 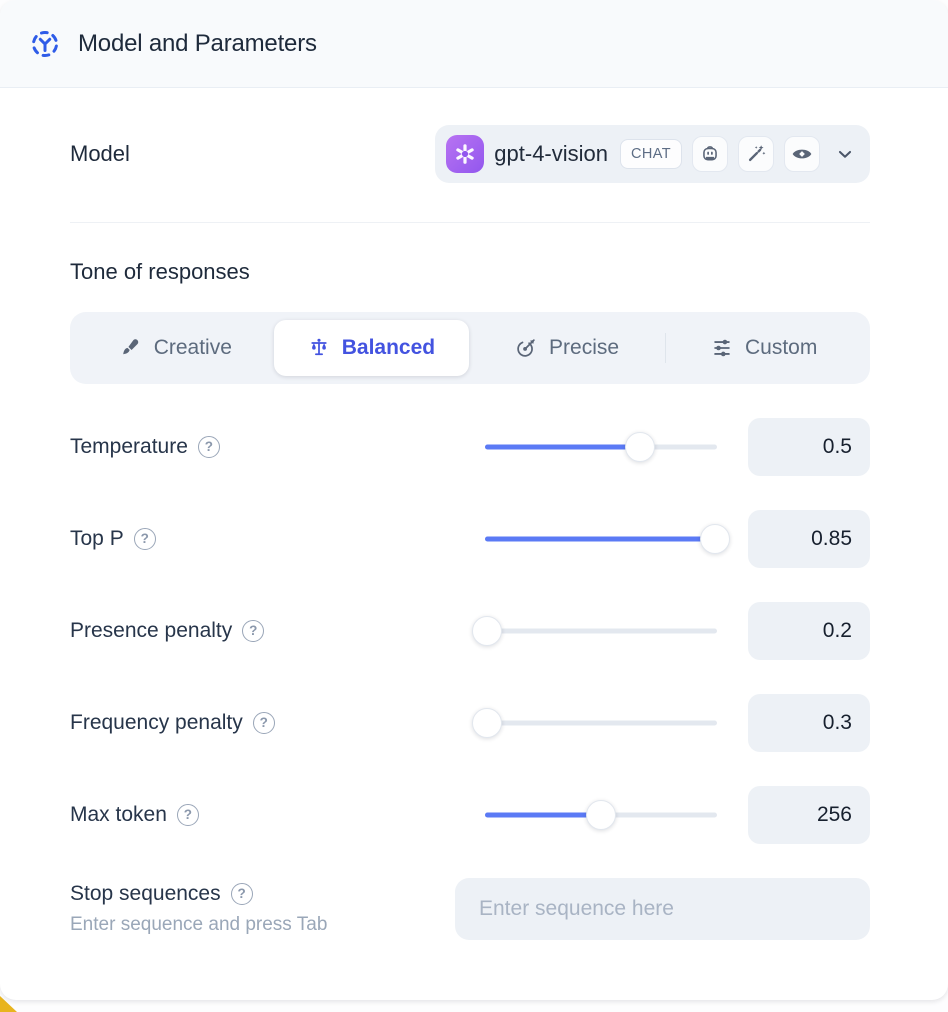 I want to click on balance-scale-icon, so click(x=319, y=348).